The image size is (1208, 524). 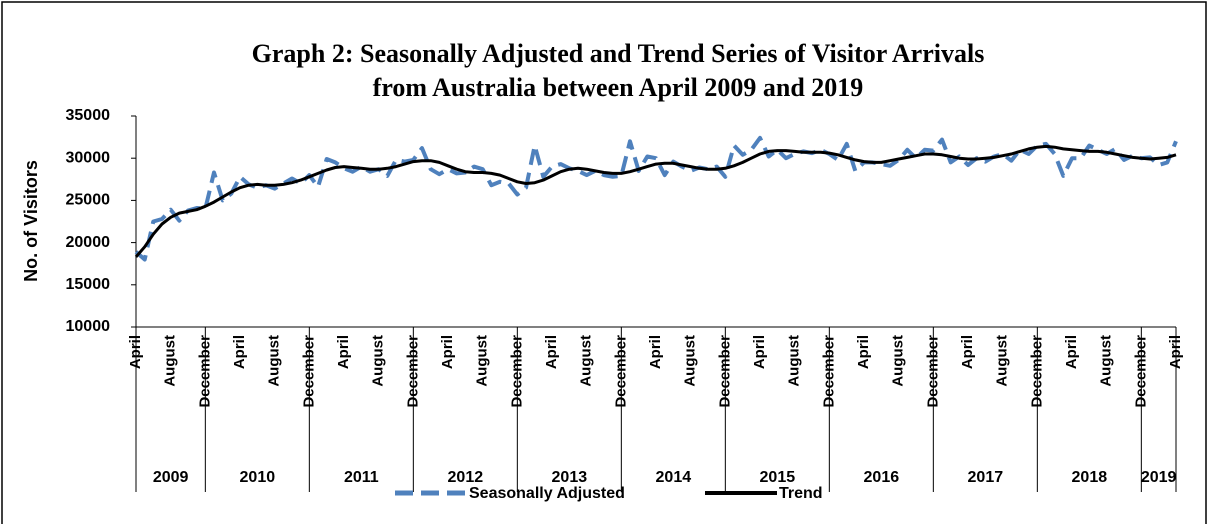 I want to click on year-label: 2010, so click(x=258, y=477).